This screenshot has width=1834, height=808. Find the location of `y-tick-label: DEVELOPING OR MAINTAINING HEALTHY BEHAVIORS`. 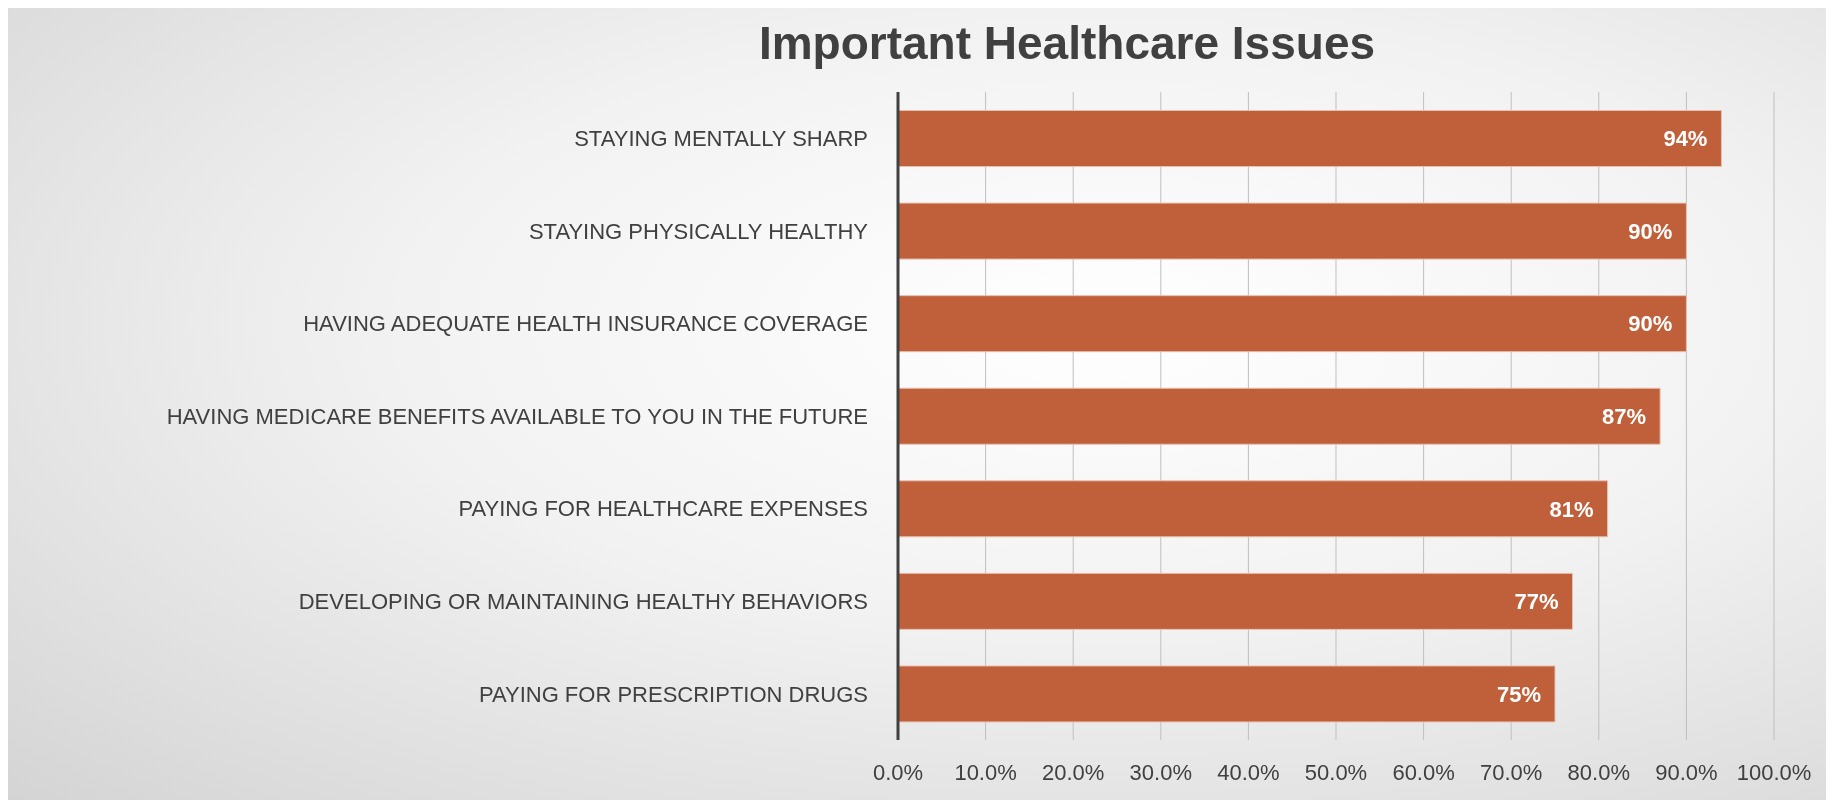

y-tick-label: DEVELOPING OR MAINTAINING HEALTHY BEHAVIORS is located at coordinates (583, 601).